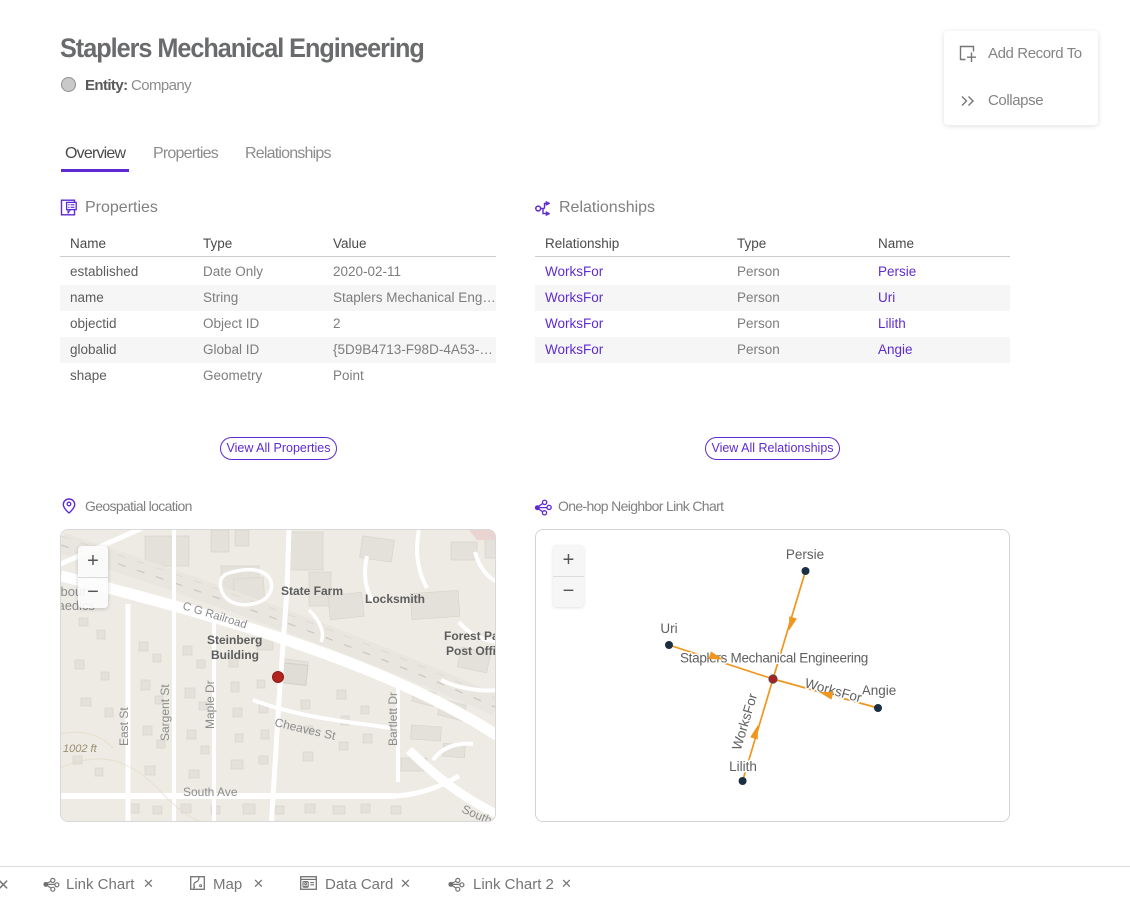 The image size is (1130, 903). What do you see at coordinates (774, 658) in the screenshot?
I see `svg-text:Staplers Mechanical Engineerin: Staplers Mechanical Engineering` at bounding box center [774, 658].